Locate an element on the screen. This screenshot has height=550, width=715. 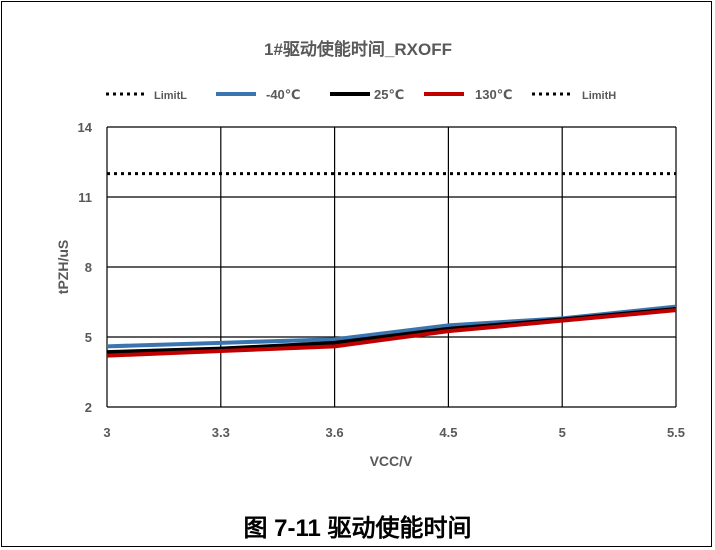
x-tick-label: 3 is located at coordinates (106, 432).